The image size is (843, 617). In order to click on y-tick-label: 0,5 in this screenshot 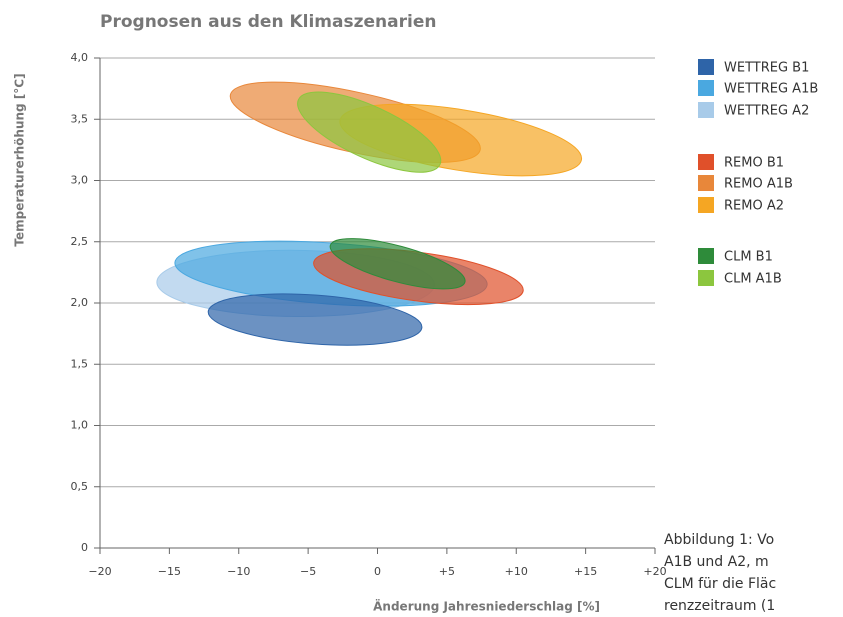, I will do `click(80, 486)`.